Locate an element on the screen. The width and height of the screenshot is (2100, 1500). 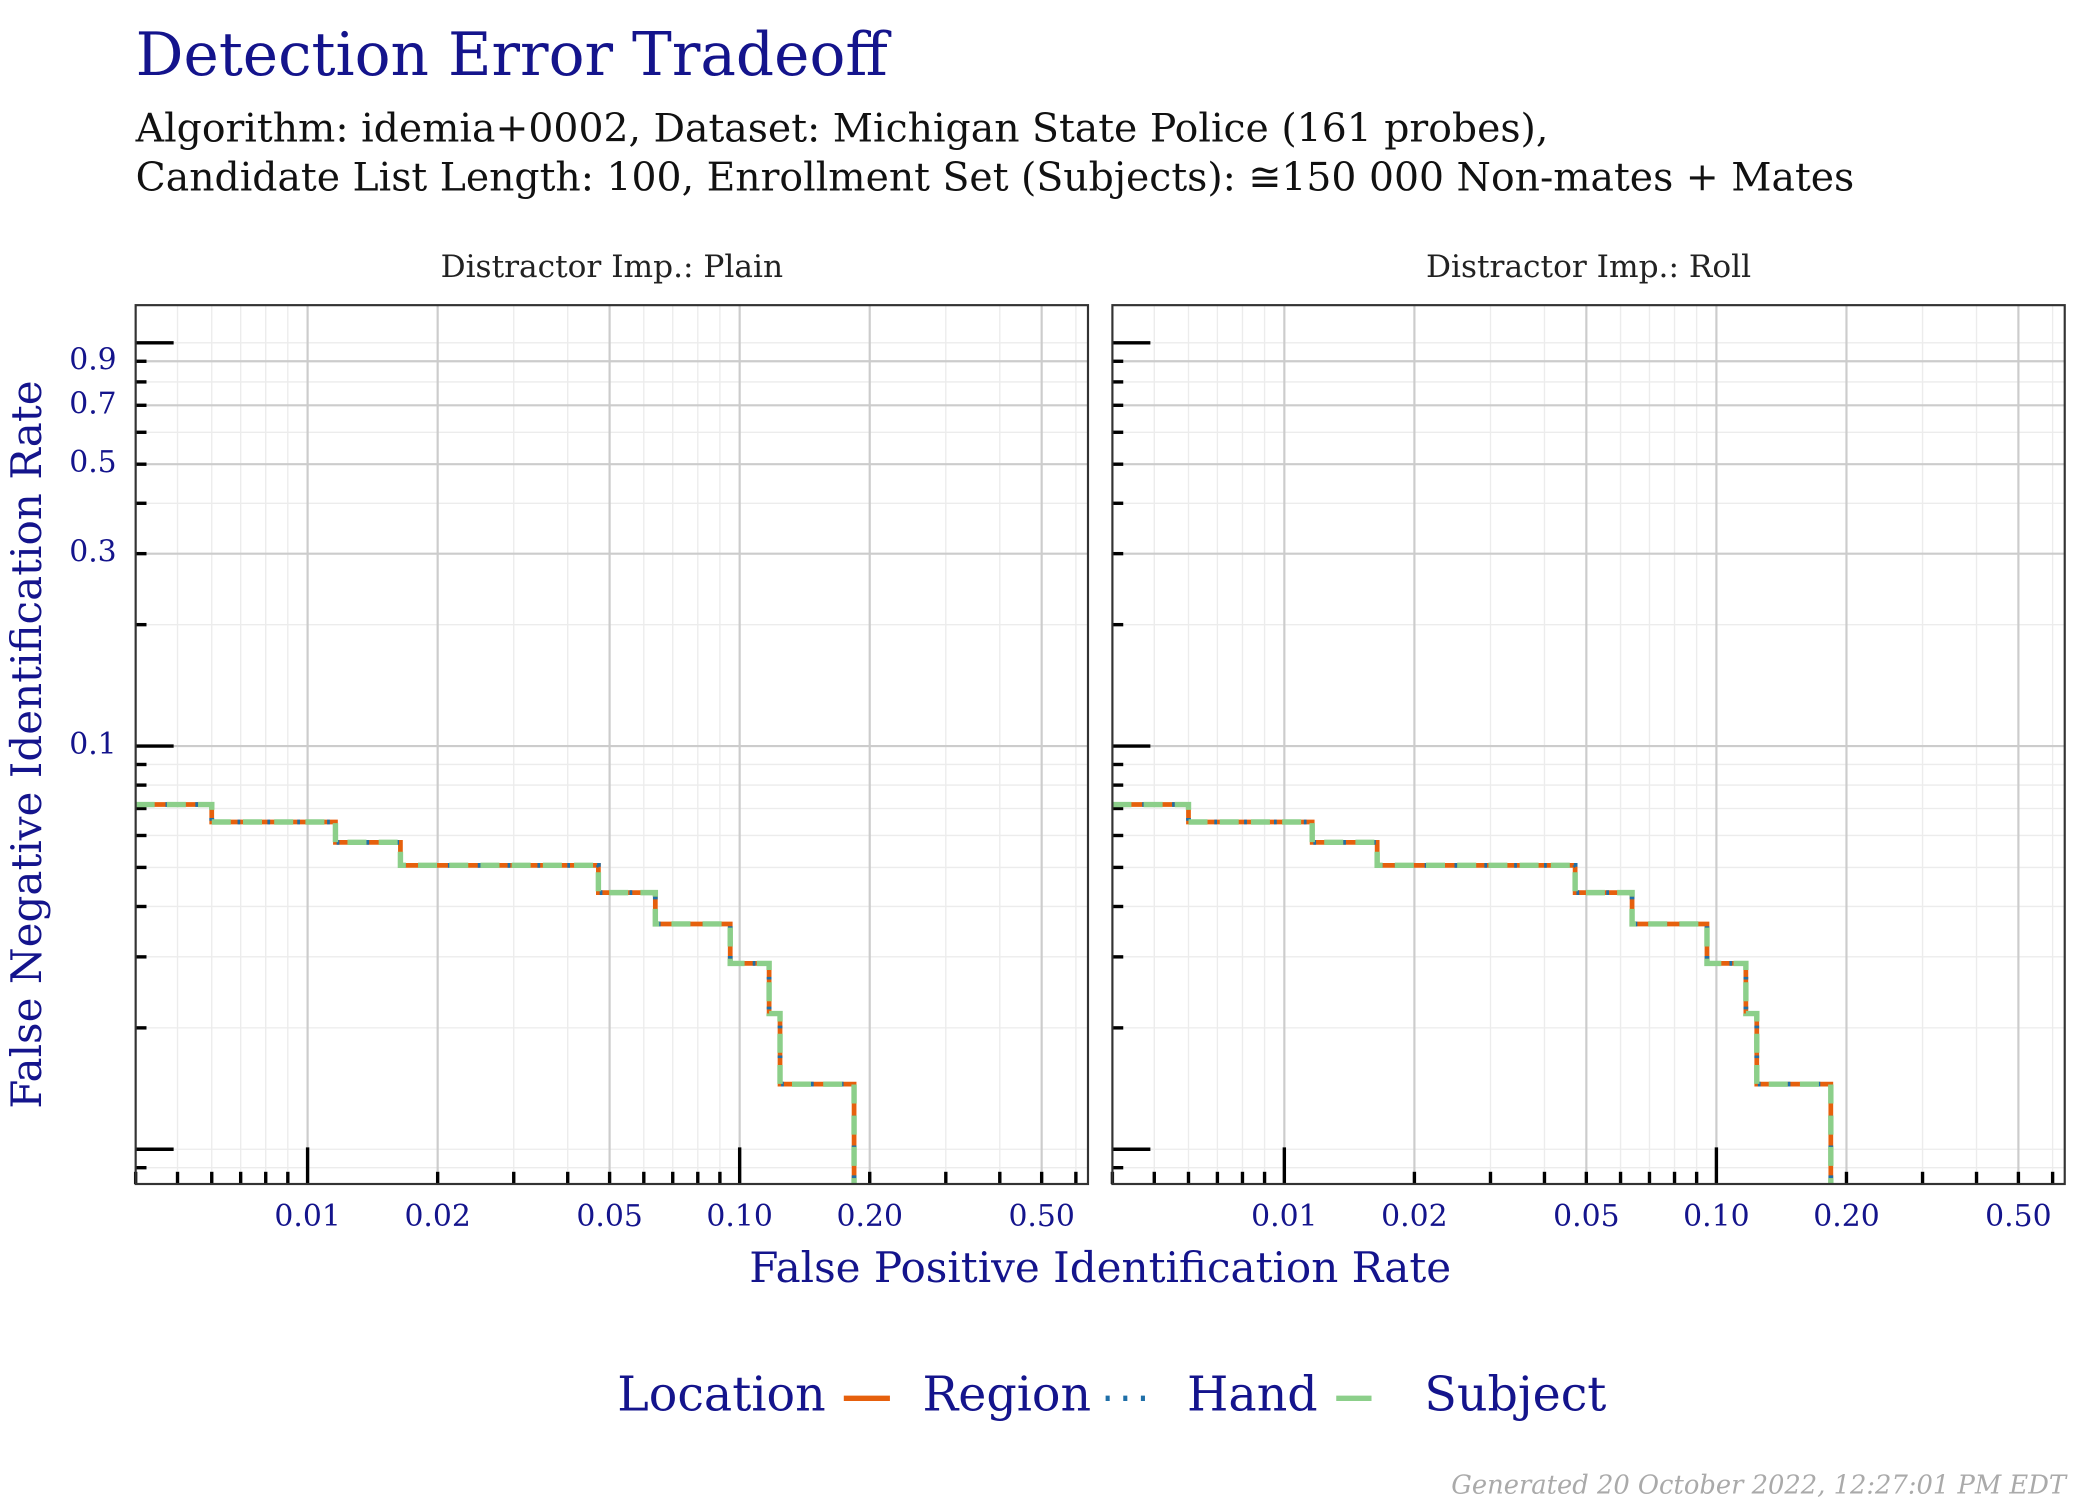
legend: Location Region Hand Subject is located at coordinates (1111, 1394).